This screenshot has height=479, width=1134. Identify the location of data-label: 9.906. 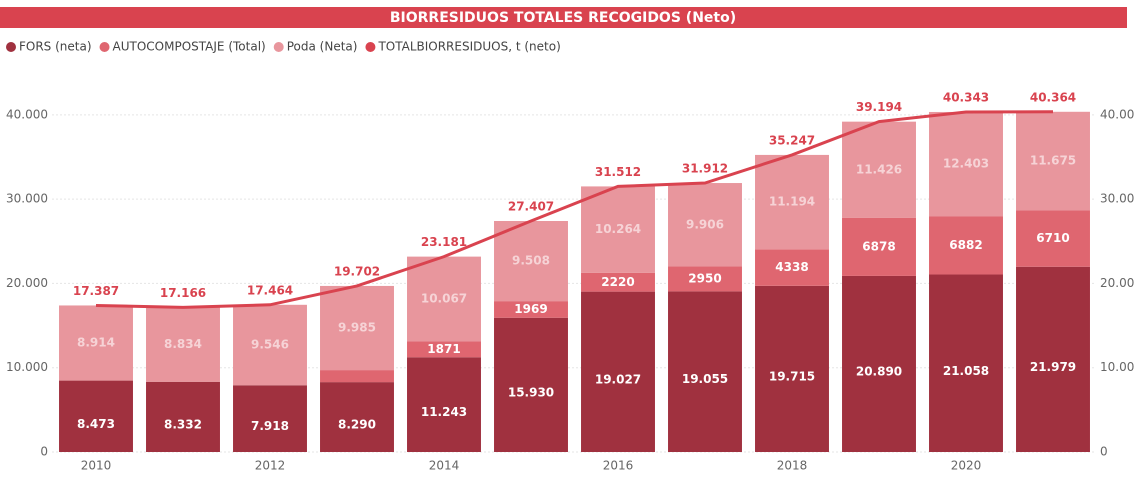
(705, 224).